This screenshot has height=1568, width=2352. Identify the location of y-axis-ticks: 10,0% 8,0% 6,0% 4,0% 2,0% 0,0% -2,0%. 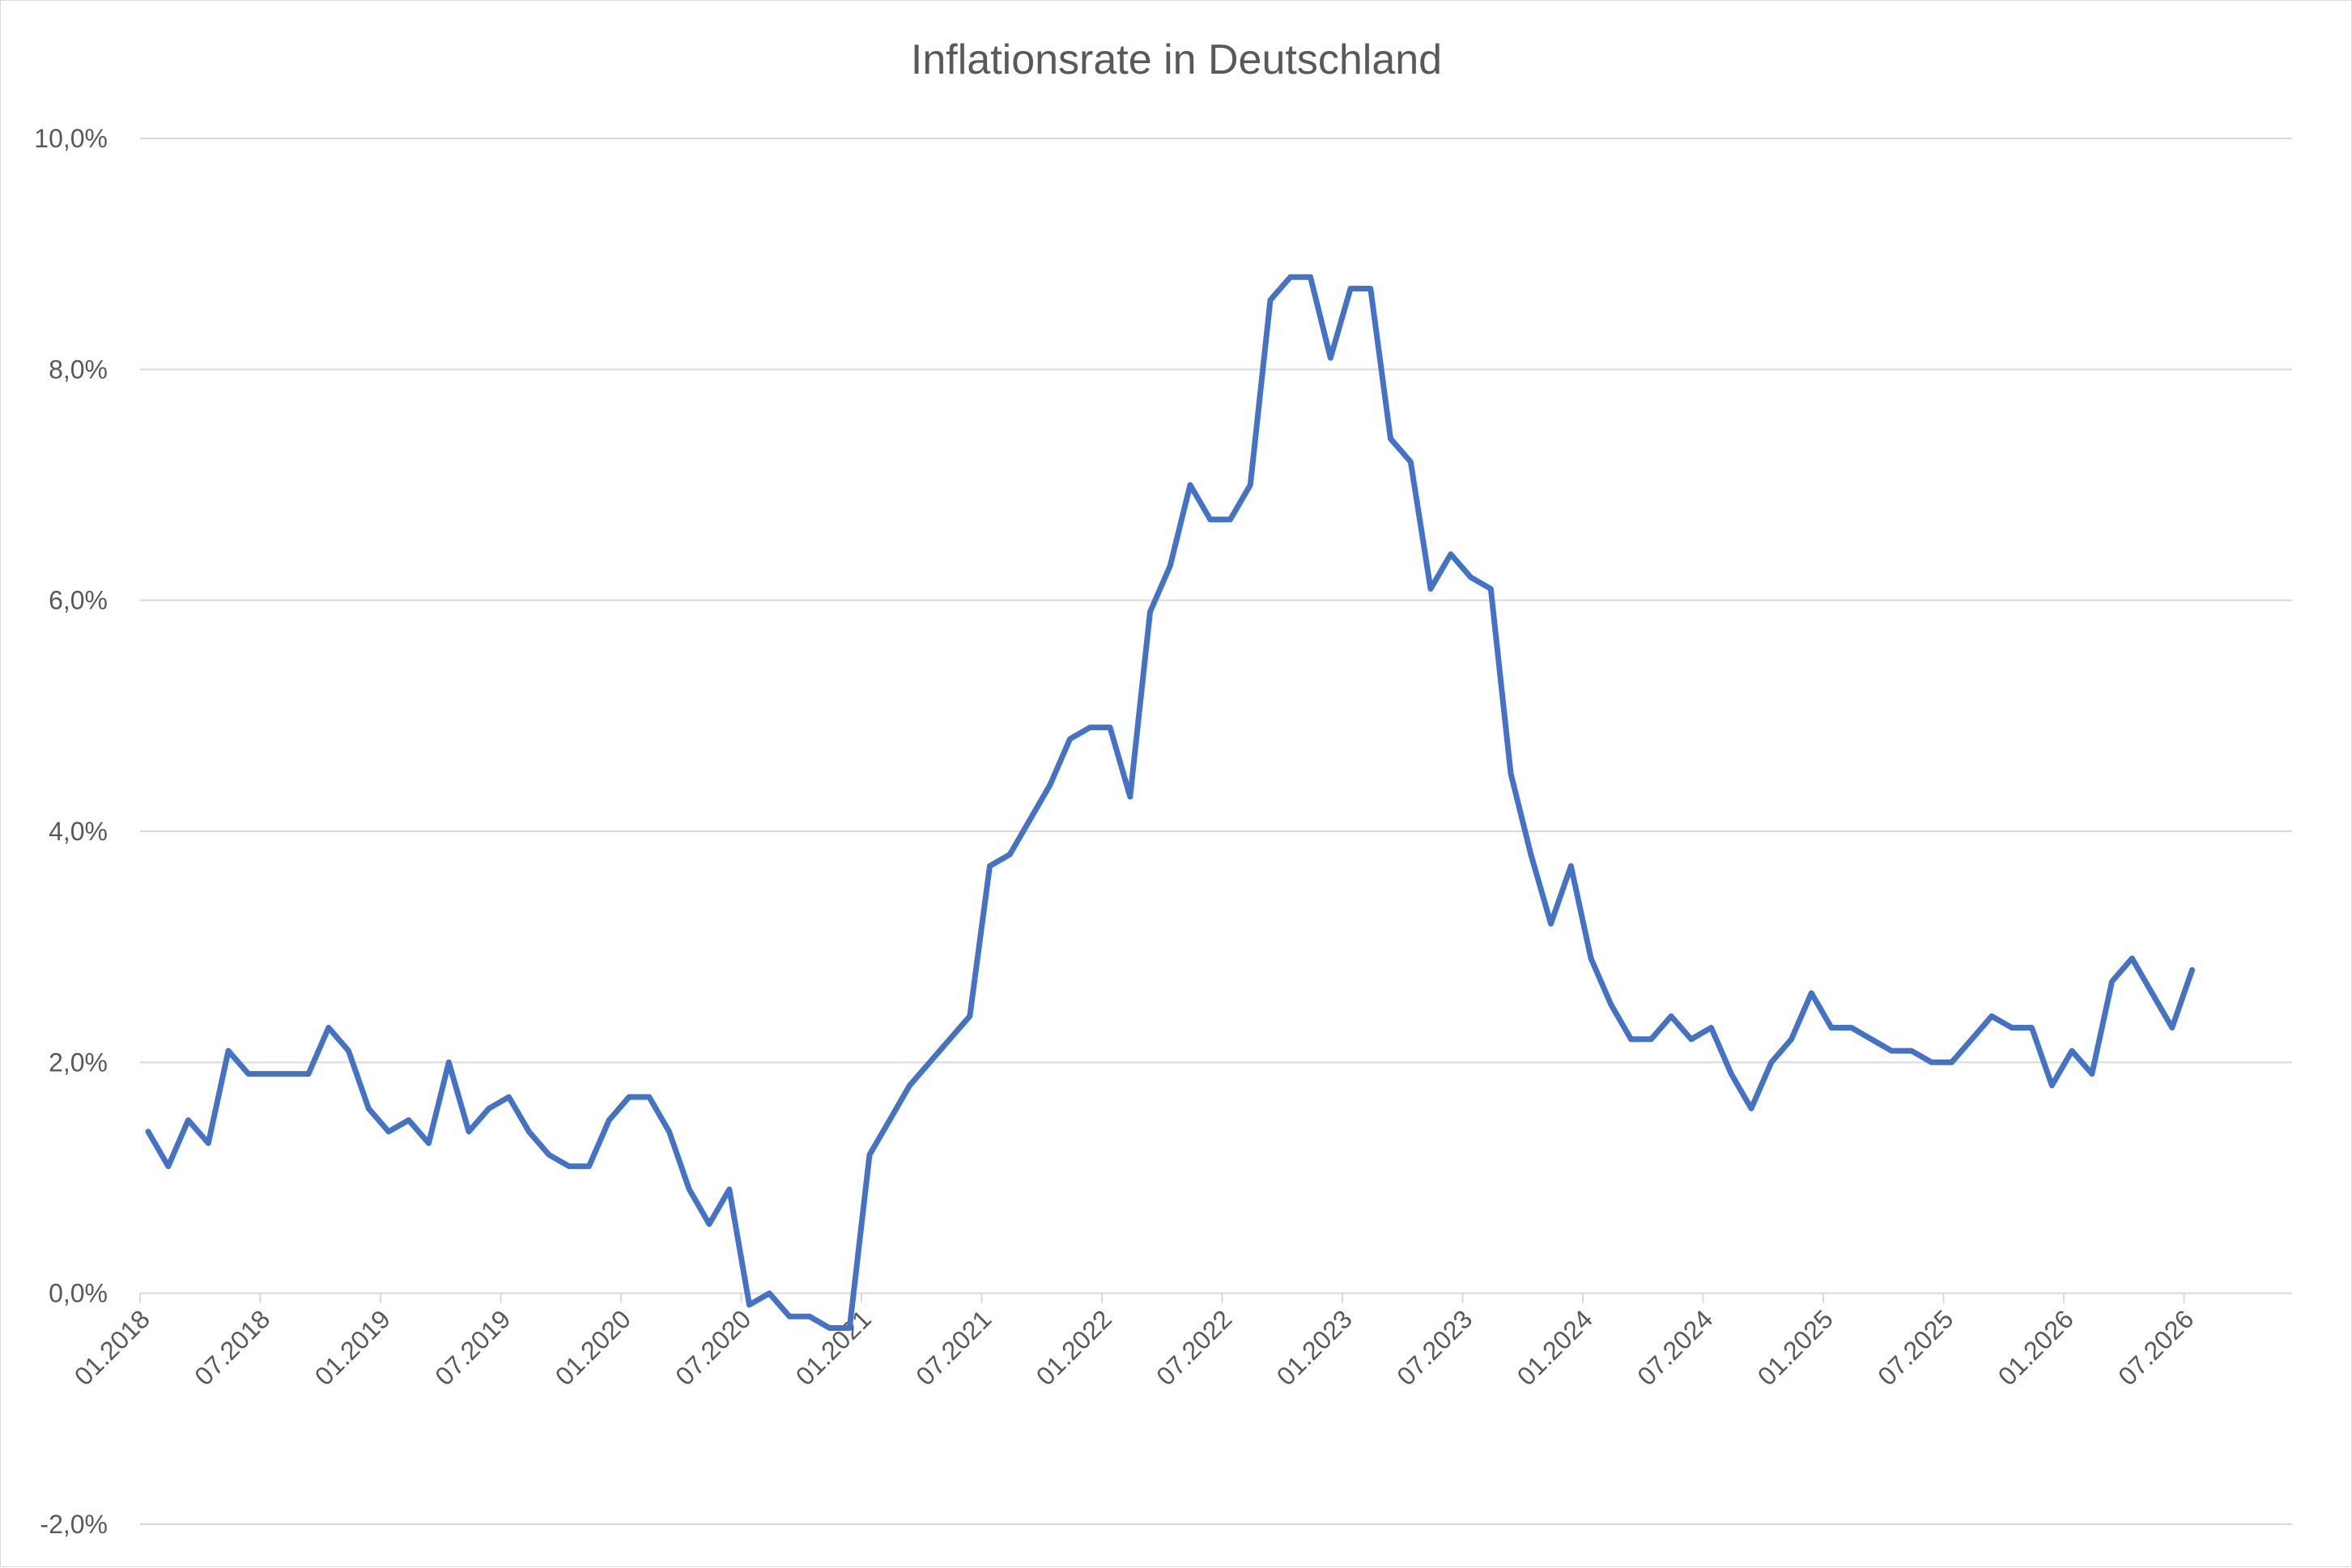
(71, 831).